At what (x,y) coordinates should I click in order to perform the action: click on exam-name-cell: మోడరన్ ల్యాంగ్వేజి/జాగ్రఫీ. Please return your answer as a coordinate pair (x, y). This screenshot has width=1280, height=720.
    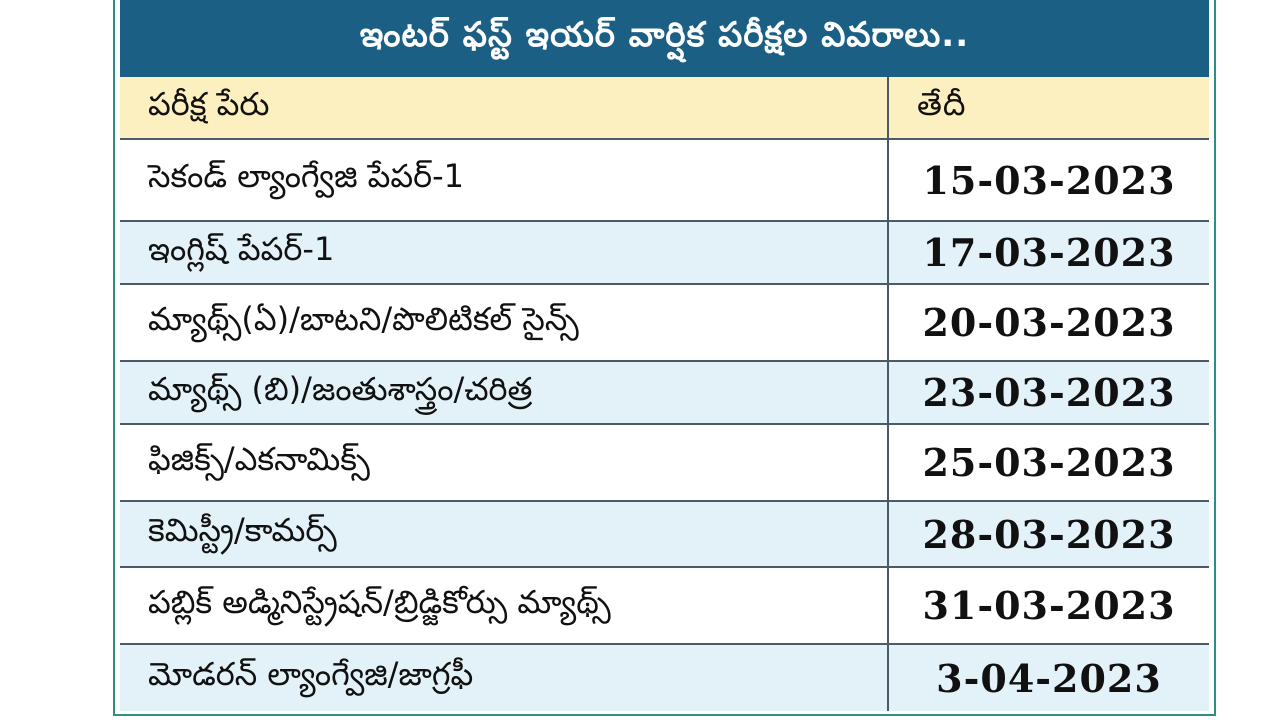
    Looking at the image, I should click on (504, 678).